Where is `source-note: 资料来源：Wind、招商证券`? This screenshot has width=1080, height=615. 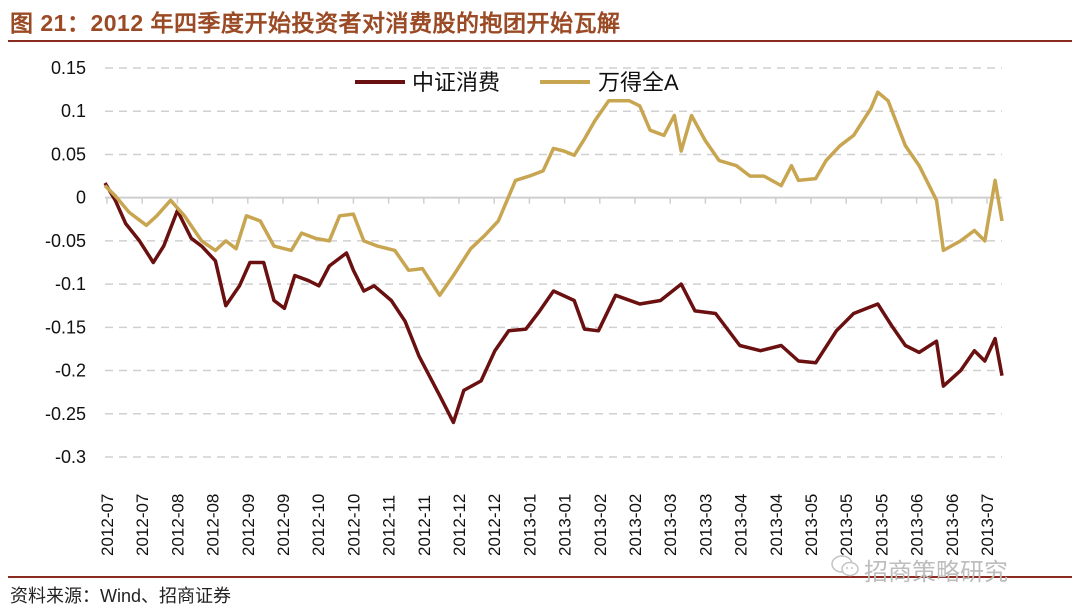 source-note: 资料来源：Wind、招商证券 is located at coordinates (121, 596).